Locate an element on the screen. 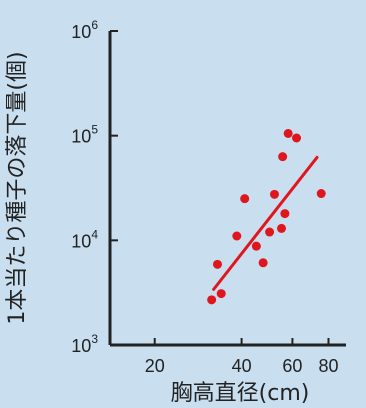 This screenshot has height=408, width=366. x-tick-label: 20 is located at coordinates (155, 366).